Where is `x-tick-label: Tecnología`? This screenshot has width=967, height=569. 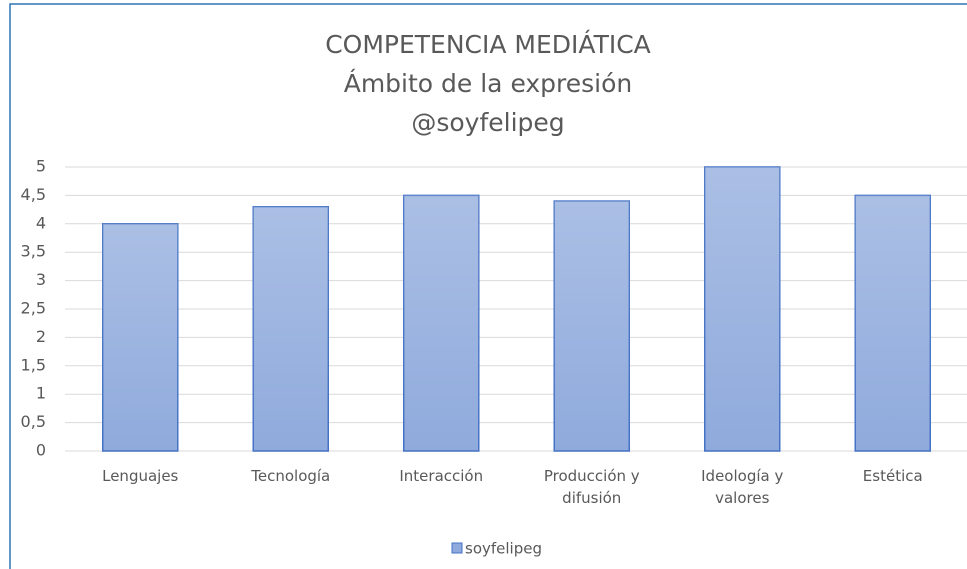 x-tick-label: Tecnología is located at coordinates (291, 476).